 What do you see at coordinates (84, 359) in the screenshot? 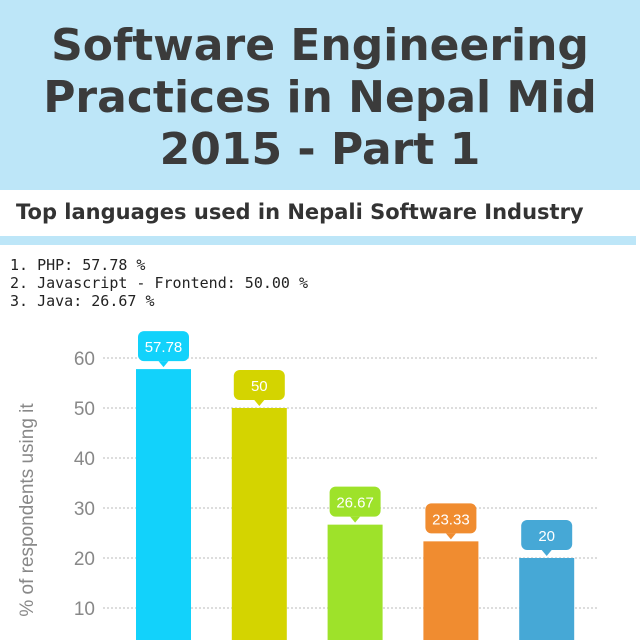
I see `y-tick-label: 60` at bounding box center [84, 359].